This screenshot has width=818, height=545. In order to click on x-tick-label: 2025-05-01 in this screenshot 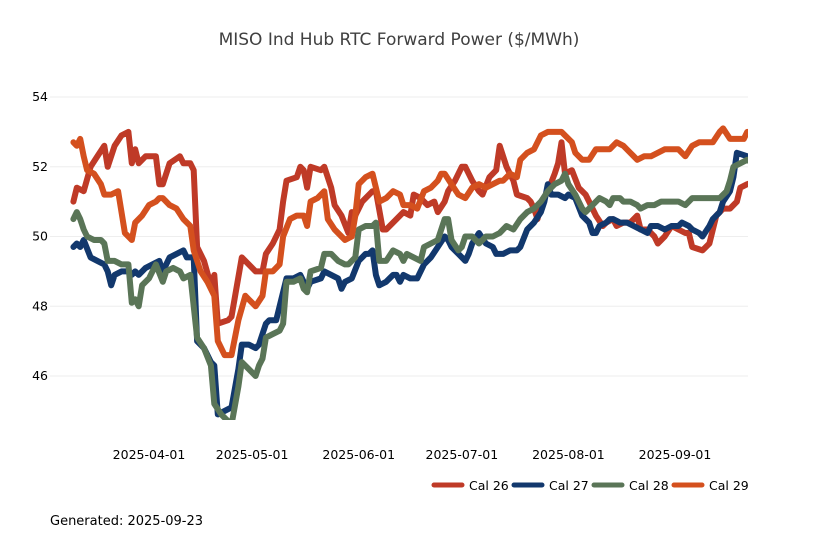, I will do `click(252, 454)`.